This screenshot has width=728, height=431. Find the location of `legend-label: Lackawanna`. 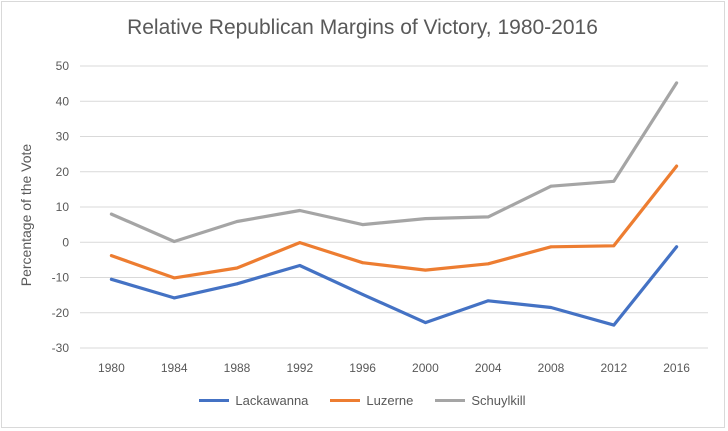

legend-label: Lackawanna is located at coordinates (272, 400).